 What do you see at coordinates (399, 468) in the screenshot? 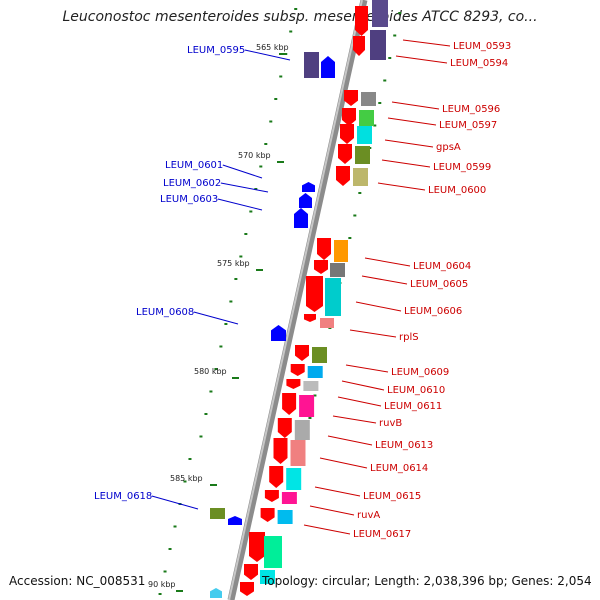
I see `gene-label-right: LEUM_0614` at bounding box center [399, 468].